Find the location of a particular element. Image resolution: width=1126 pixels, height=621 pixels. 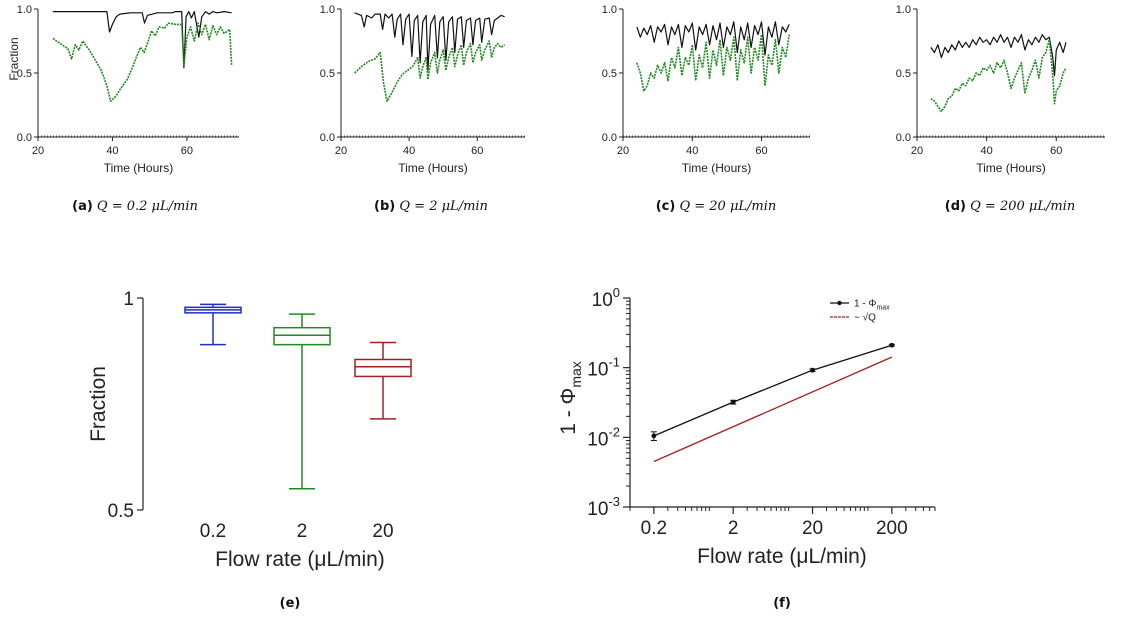

panel-label: (b) is located at coordinates (384, 206).